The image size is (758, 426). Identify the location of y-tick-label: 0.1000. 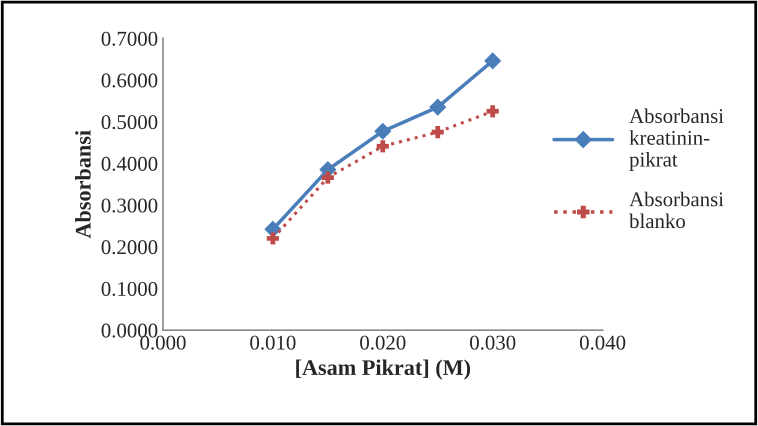
(130, 289).